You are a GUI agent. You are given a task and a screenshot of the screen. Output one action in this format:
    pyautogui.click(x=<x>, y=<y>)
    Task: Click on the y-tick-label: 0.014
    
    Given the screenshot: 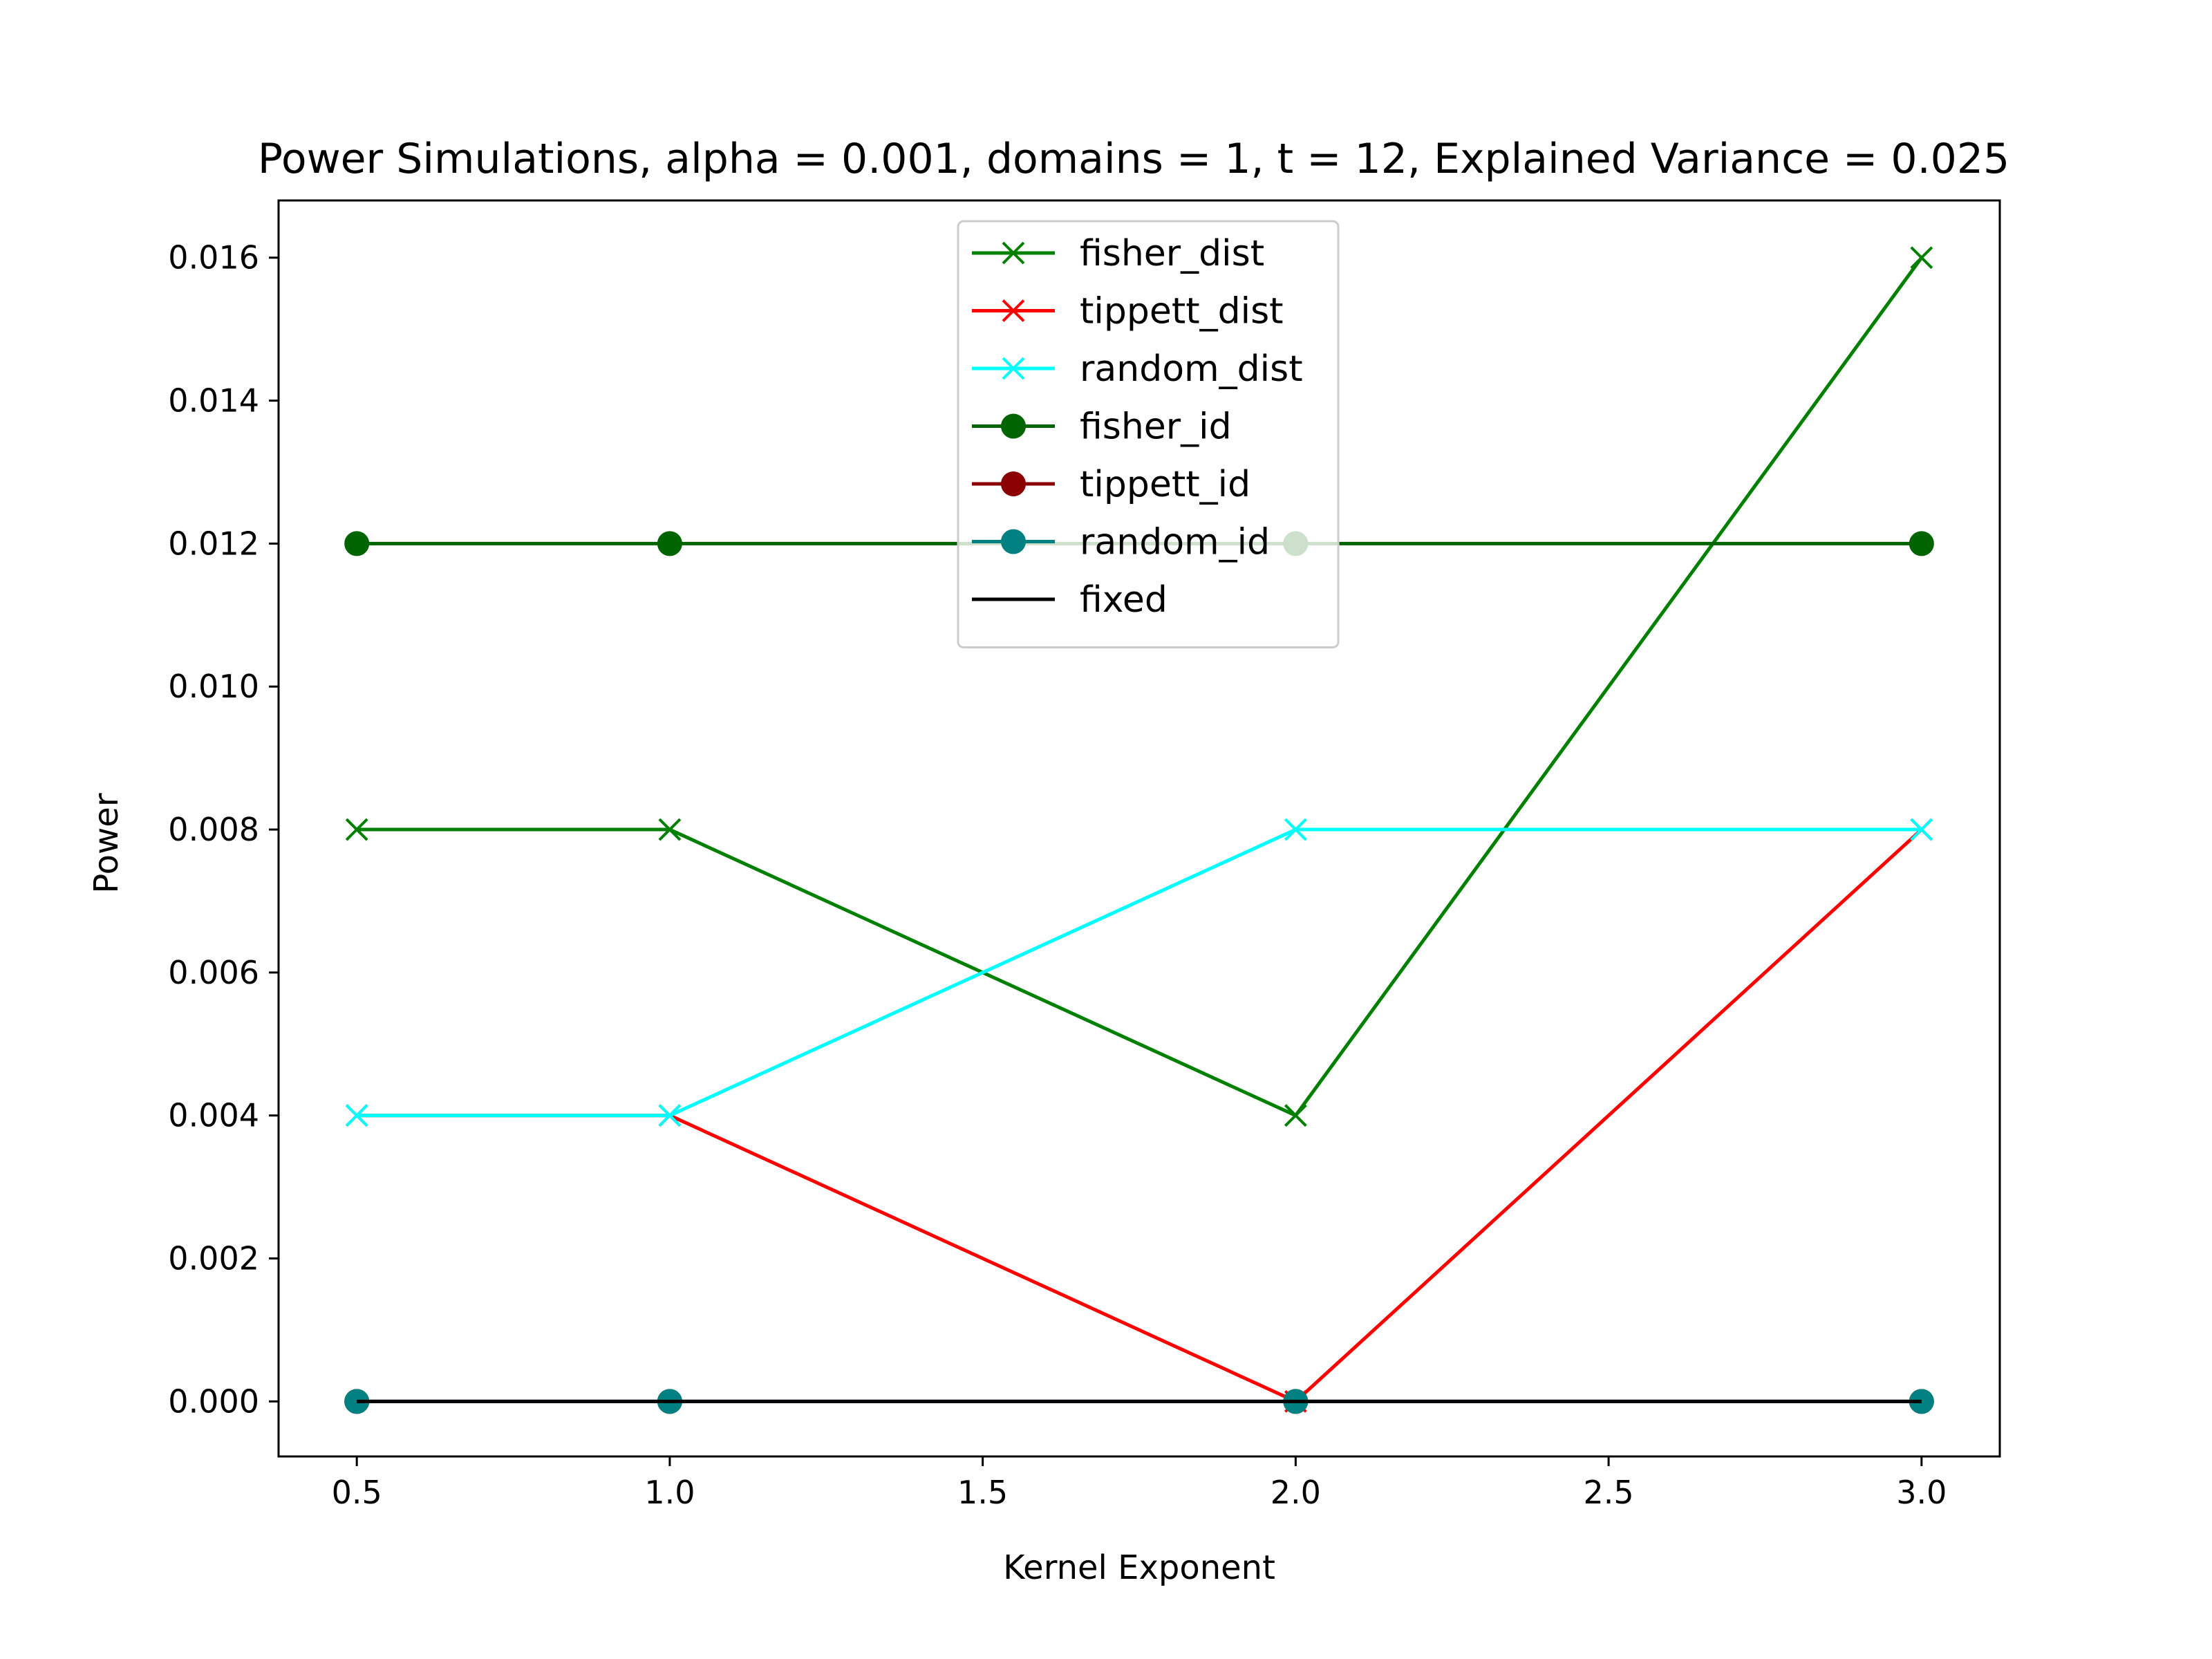 What is the action you would take?
    pyautogui.click(x=214, y=401)
    